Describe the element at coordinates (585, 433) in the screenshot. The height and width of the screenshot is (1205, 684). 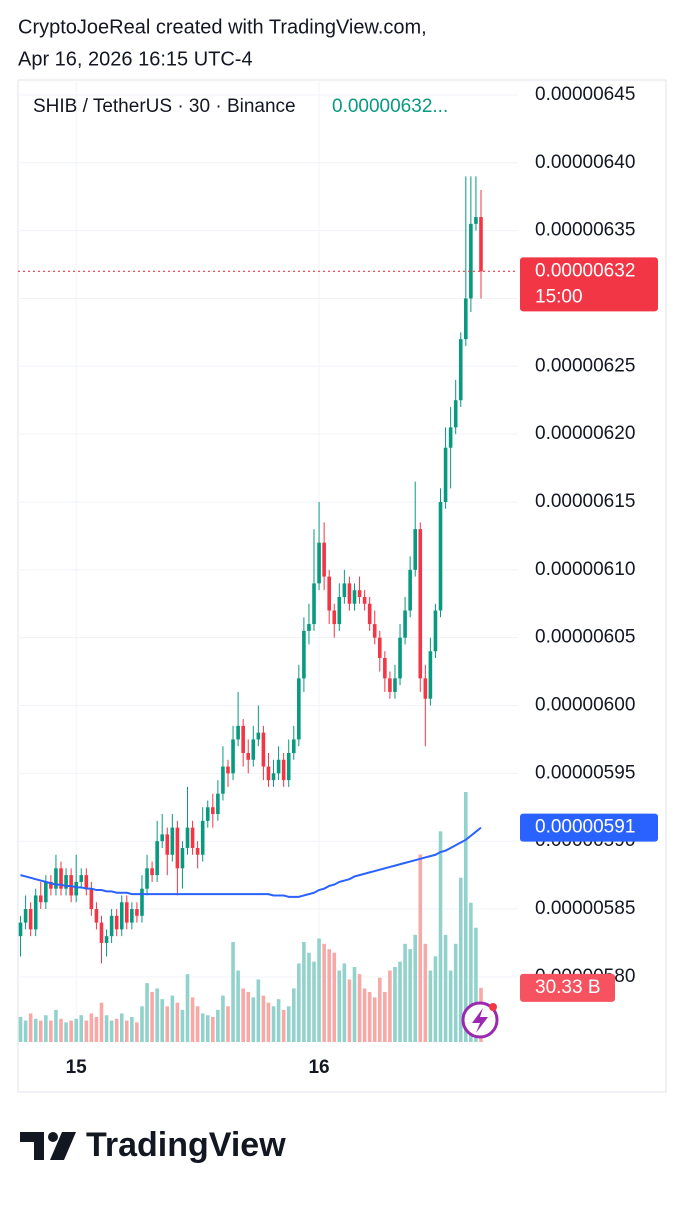
I see `y-tick-label: 0.00000620` at that location.